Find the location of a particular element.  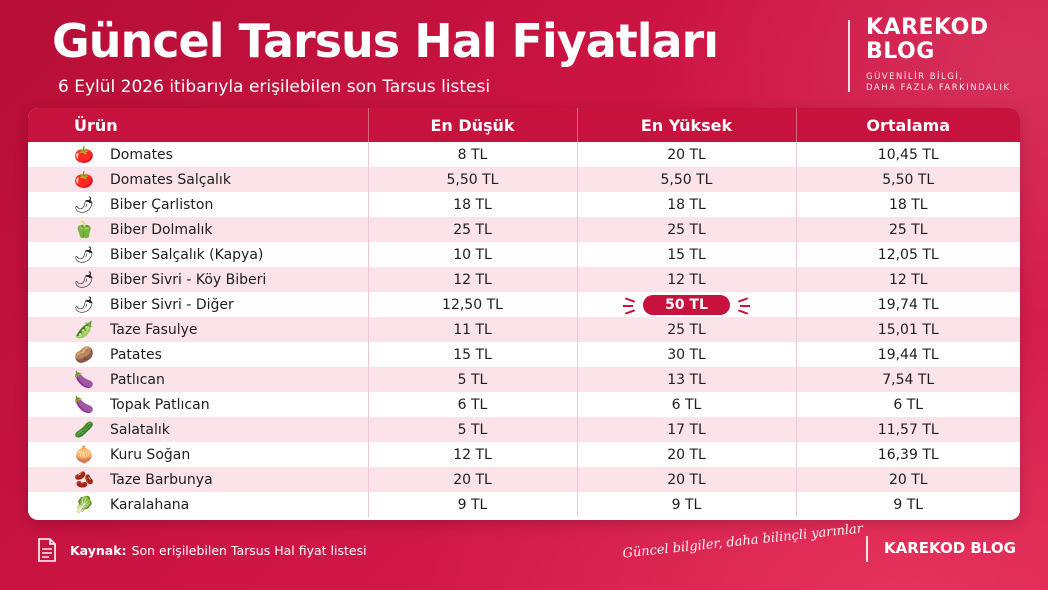

potato-icon: 🥔 is located at coordinates (84, 354).